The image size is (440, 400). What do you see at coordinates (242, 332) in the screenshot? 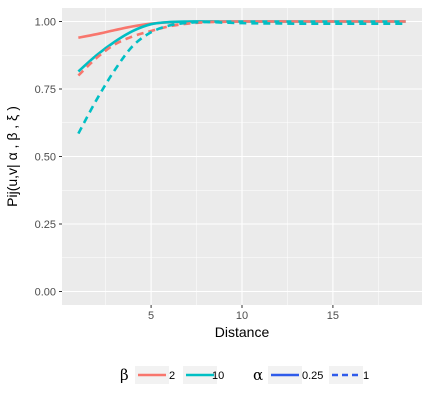
I see `x-axis-title: Distance` at bounding box center [242, 332].